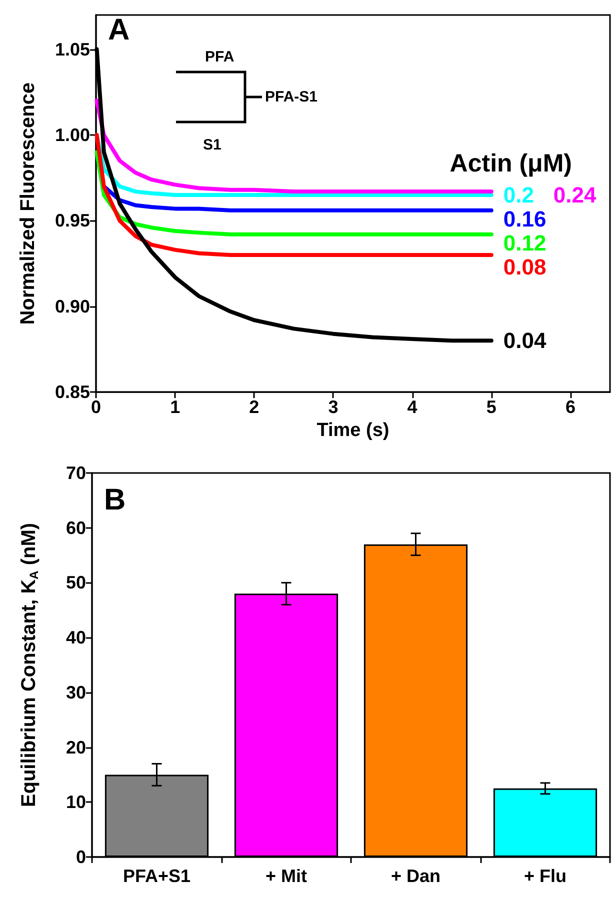  What do you see at coordinates (525, 341) in the screenshot?
I see `series-label: 0.04` at bounding box center [525, 341].